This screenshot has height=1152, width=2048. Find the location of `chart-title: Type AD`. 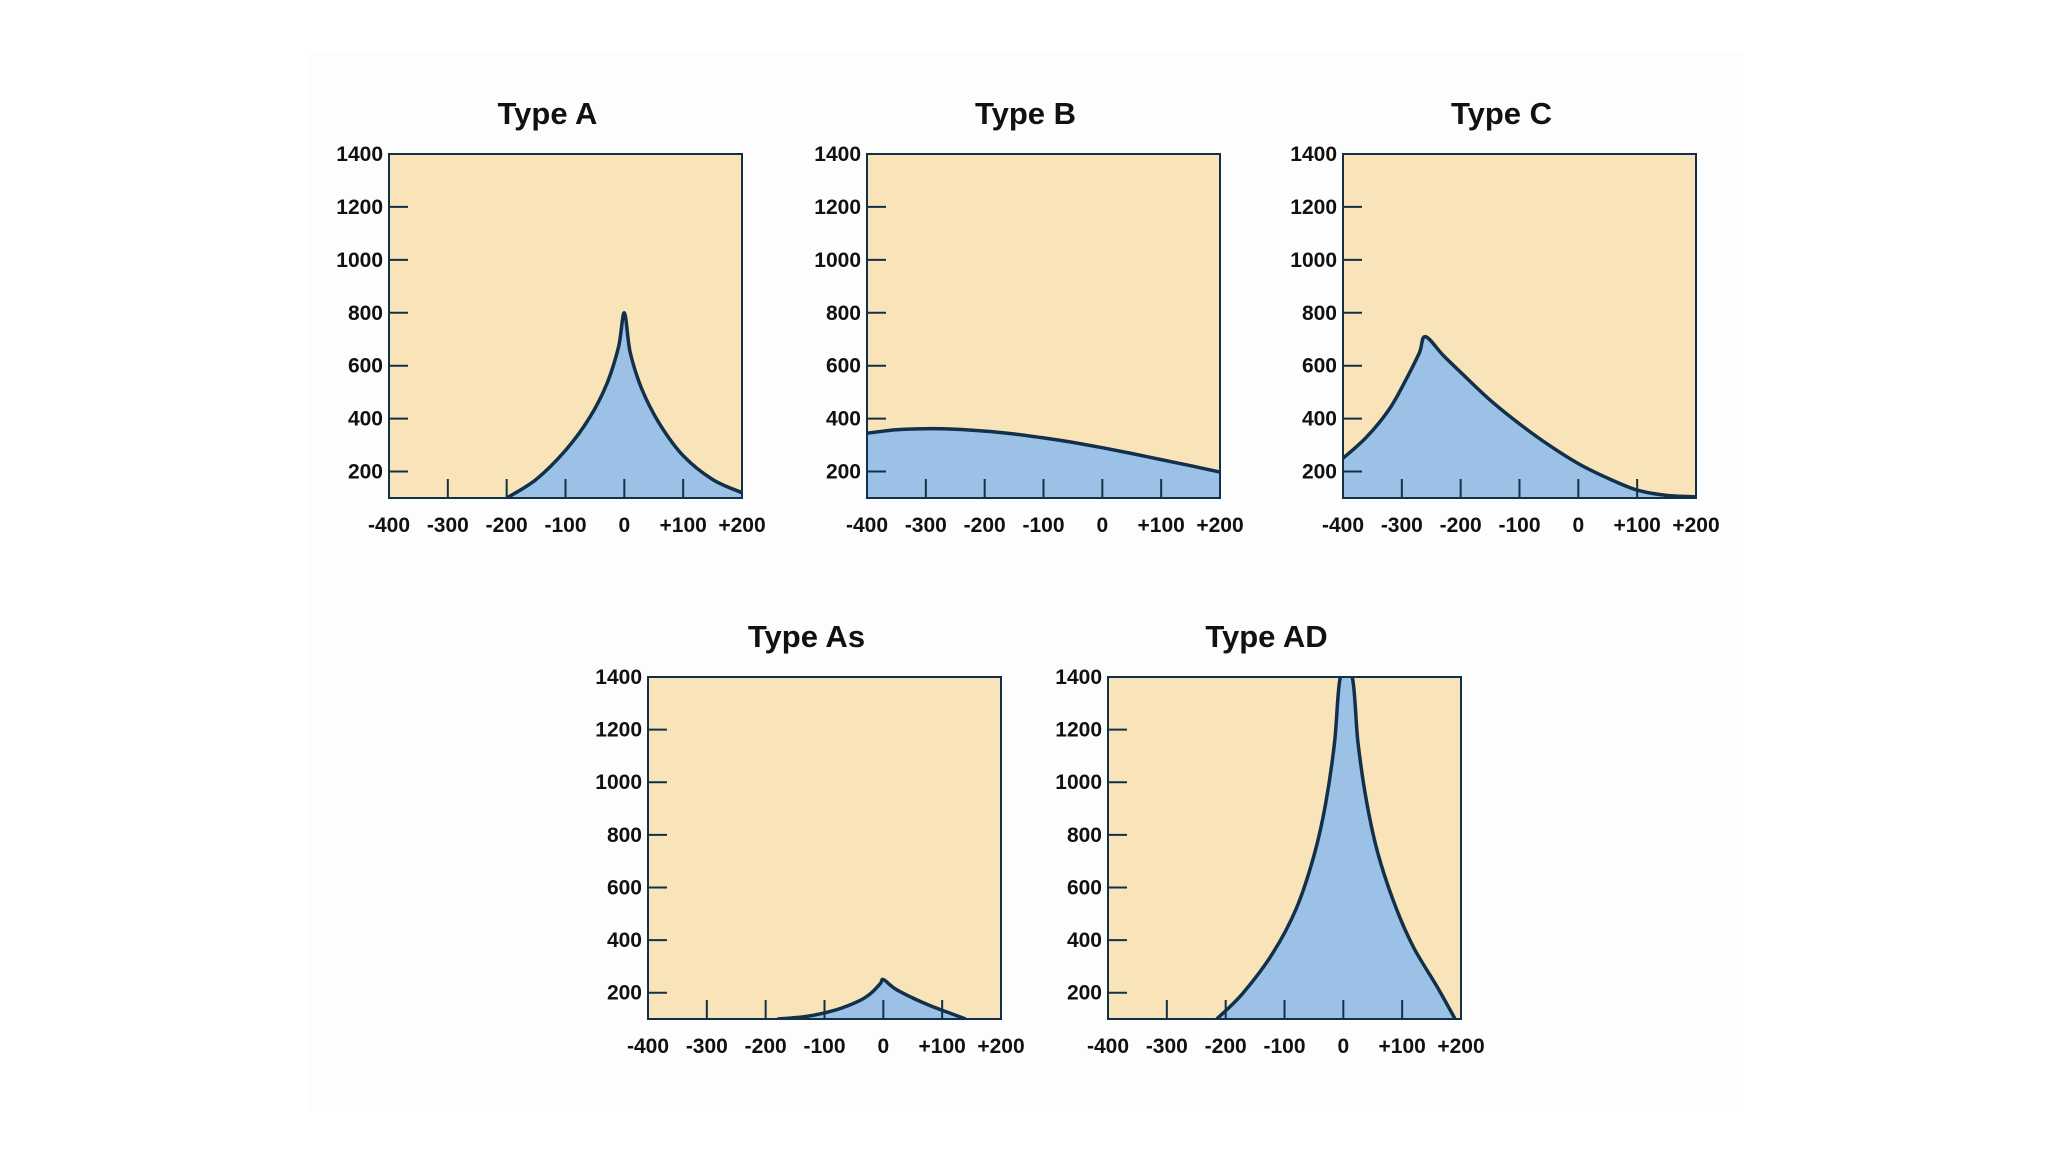

chart-title: Type AD is located at coordinates (1266, 636).